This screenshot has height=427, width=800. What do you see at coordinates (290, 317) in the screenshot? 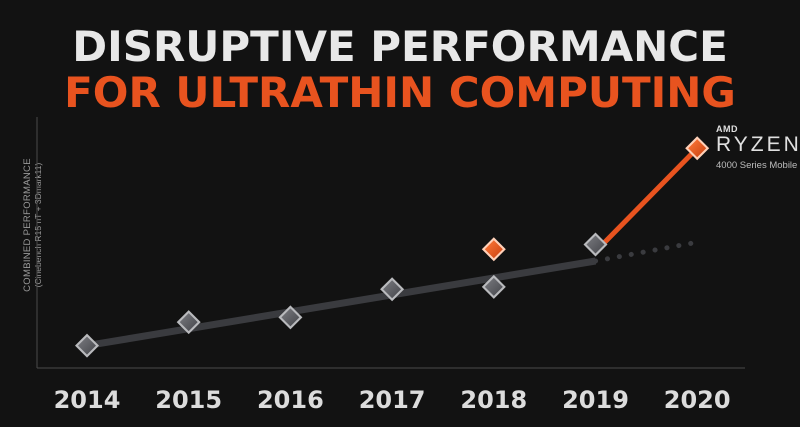
I see `data-point-gray-2016` at bounding box center [290, 317].